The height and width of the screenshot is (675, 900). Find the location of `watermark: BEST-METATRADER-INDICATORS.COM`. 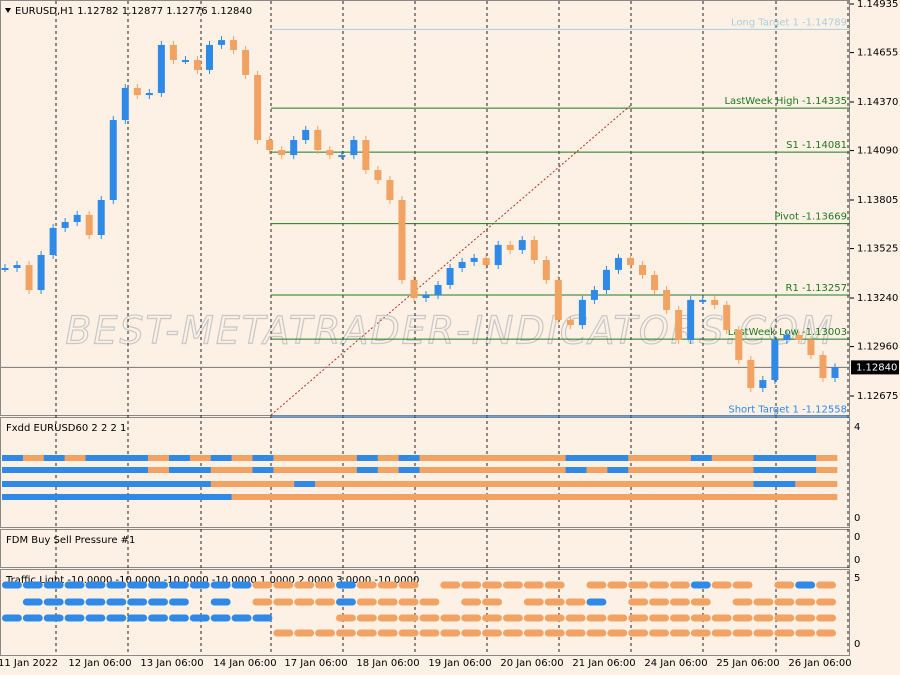

watermark: BEST-METATRADER-INDICATORS.COM is located at coordinates (449, 331).